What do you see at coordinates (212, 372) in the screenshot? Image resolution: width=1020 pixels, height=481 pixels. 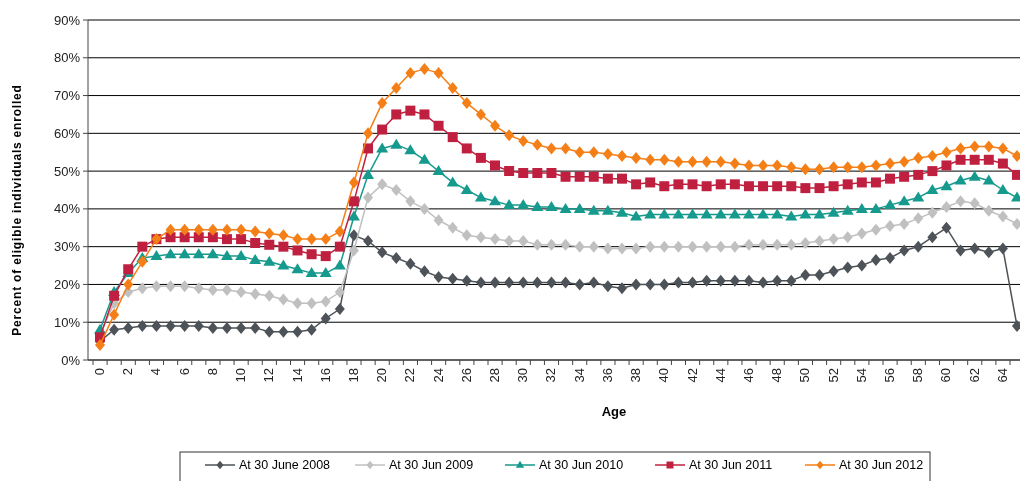 I see `x-tick-label: 8` at bounding box center [212, 372].